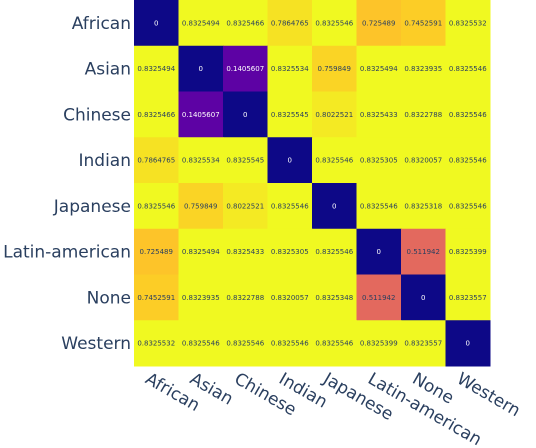  What do you see at coordinates (488, 395) in the screenshot?
I see `x-tick-label: Western` at bounding box center [488, 395].